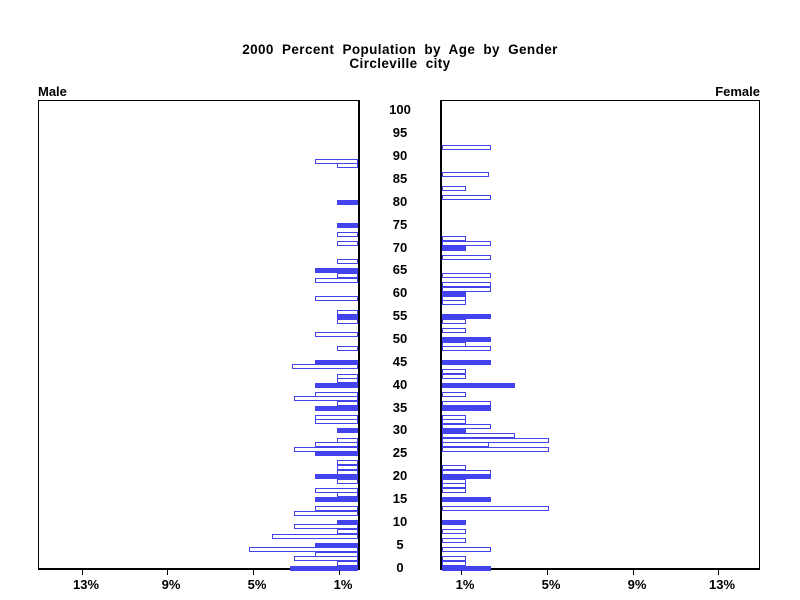 Image resolution: width=800 pixels, height=600 pixels. What do you see at coordinates (400, 407) in the screenshot?
I see `age-axis-label-35: 35` at bounding box center [400, 407].